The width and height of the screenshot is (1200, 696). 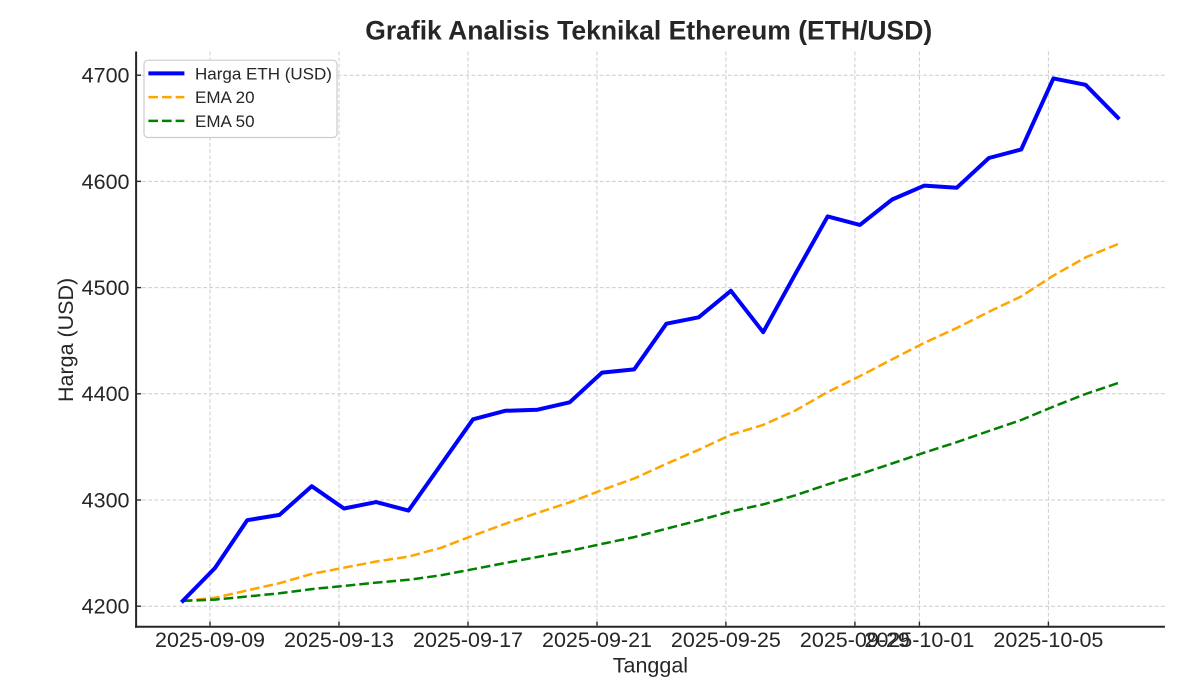 What do you see at coordinates (106, 607) in the screenshot?
I see `svg-text: 4200` at bounding box center [106, 607].